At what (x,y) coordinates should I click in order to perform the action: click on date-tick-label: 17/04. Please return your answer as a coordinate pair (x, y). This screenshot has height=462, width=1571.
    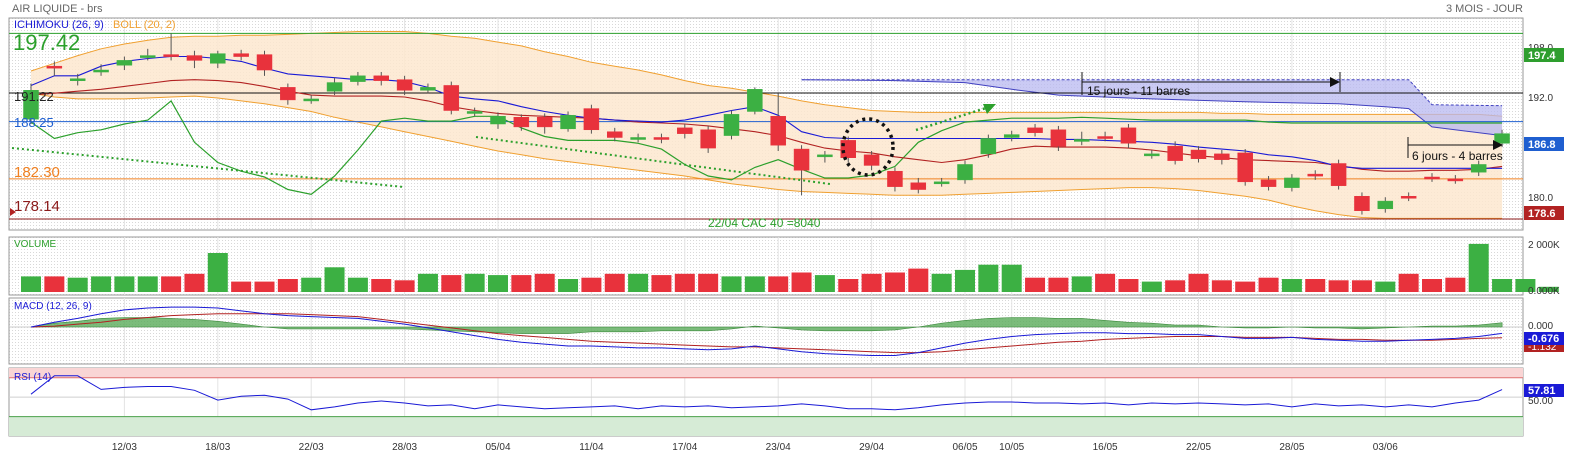
    Looking at the image, I should click on (684, 447).